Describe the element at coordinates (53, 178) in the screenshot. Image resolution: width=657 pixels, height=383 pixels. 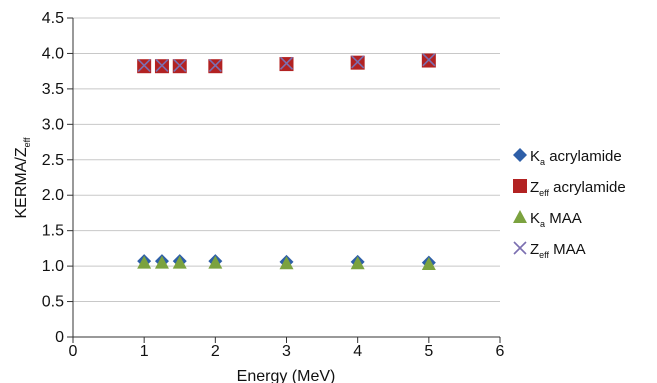
I see `y-tick-labels: 0 0.5 1.0 1.5 2.0 2.5 3.0 3.5 4.0 4.5` at that location.